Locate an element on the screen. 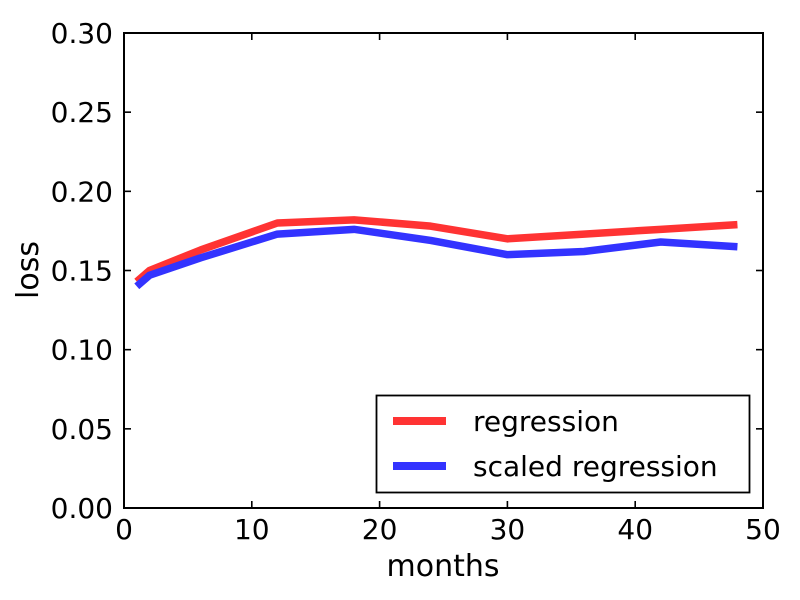  legend-border is located at coordinates (563, 444).